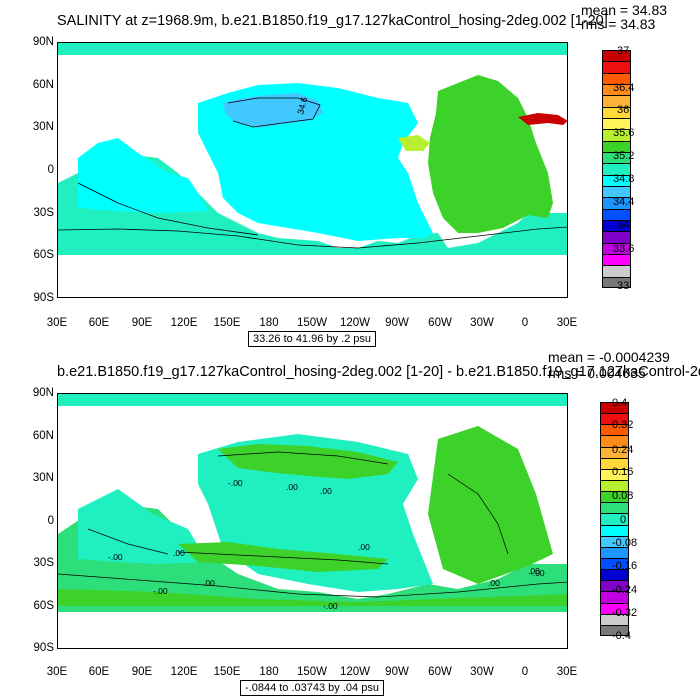 The width and height of the screenshot is (700, 700). I want to click on colorbar-label: 0.16, so click(623, 472).